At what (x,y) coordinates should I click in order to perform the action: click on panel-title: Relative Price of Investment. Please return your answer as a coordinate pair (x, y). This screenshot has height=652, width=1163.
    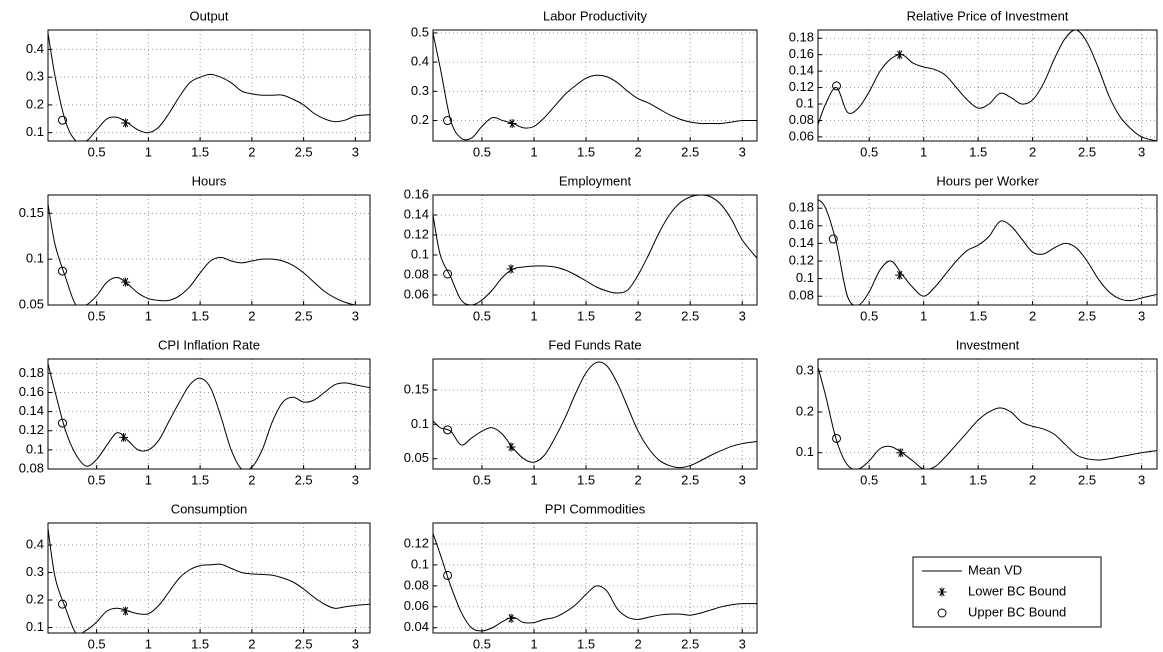
    Looking at the image, I should click on (988, 15).